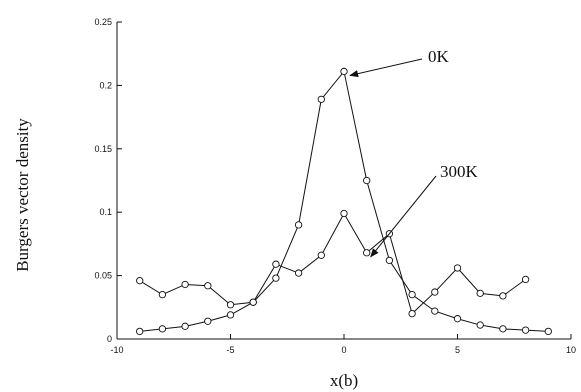 Image resolution: width=581 pixels, height=392 pixels. Describe the element at coordinates (105, 85) in the screenshot. I see `y-tick-label: 0.2` at that location.